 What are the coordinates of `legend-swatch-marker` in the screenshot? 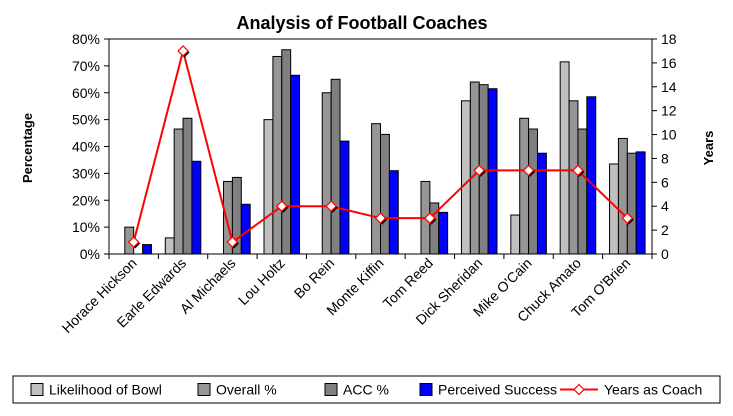 It's located at (579, 389).